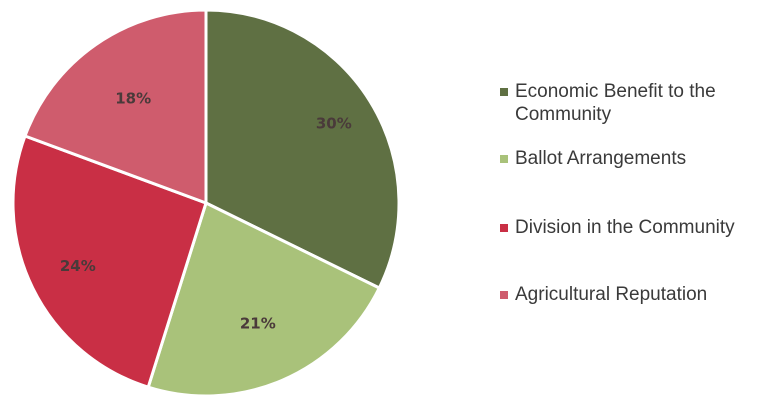  I want to click on pie-slice-agricultural-reputation, so click(115, 106).